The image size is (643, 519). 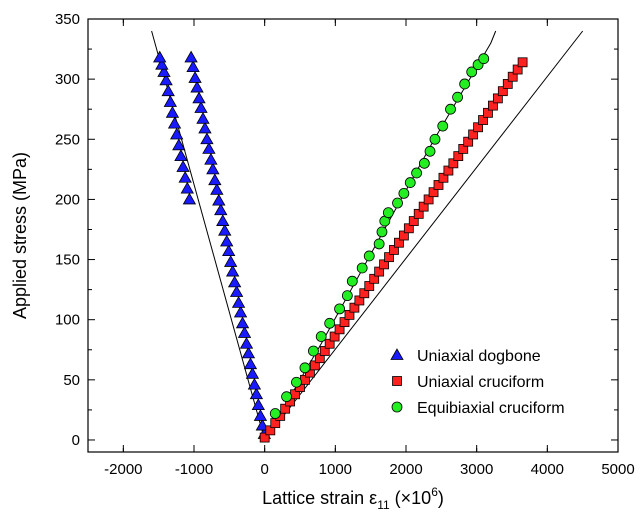 I want to click on x-tick-label: 4000, so click(x=547, y=469).